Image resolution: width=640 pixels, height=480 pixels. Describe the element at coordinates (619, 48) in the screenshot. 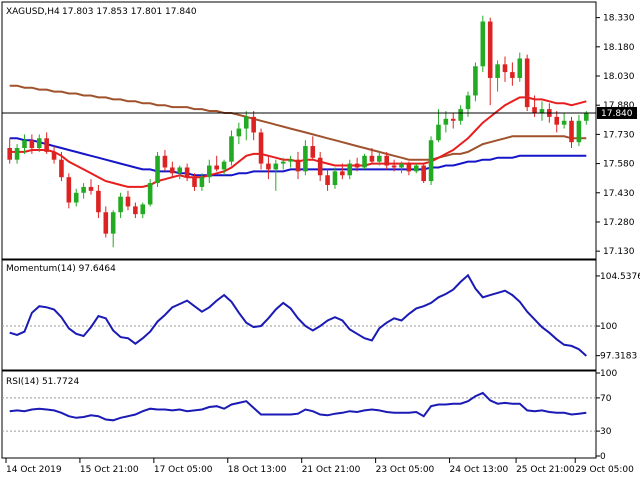

I see `price-axis-label: 18.180` at that location.